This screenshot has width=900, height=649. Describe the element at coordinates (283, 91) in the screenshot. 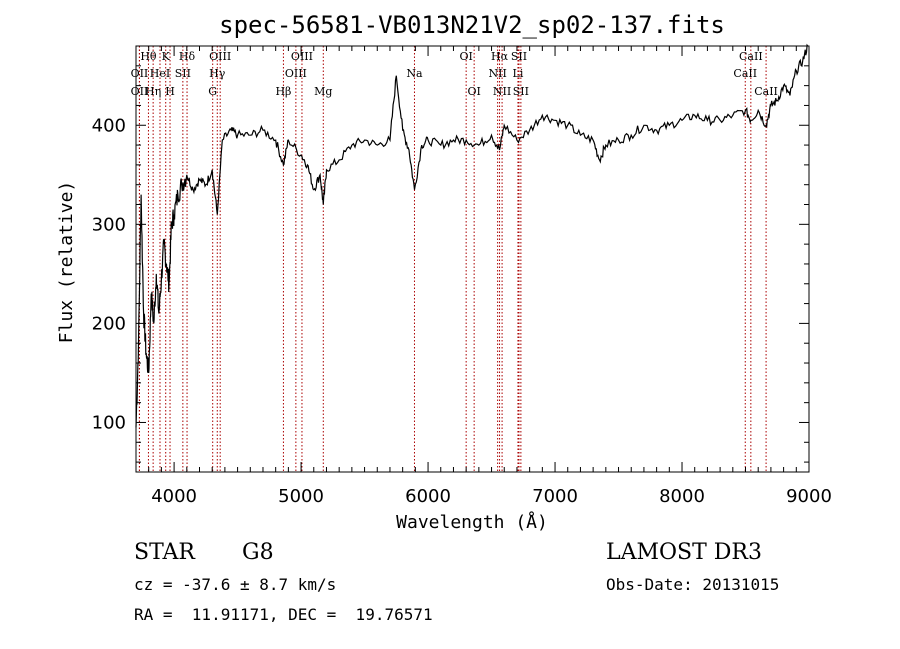

I see `line-label-12: Hβ` at that location.